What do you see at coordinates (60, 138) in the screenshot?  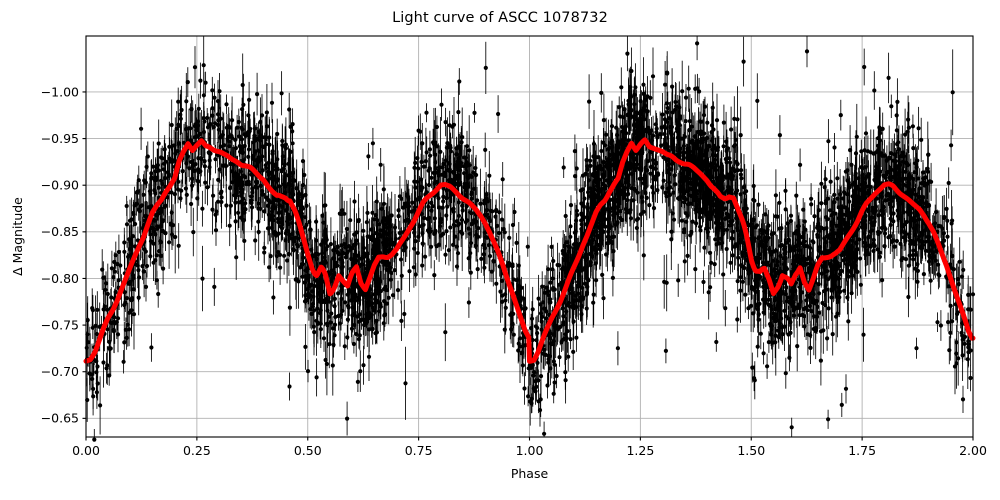 I see `y-tick-label: −0.95` at bounding box center [60, 138].